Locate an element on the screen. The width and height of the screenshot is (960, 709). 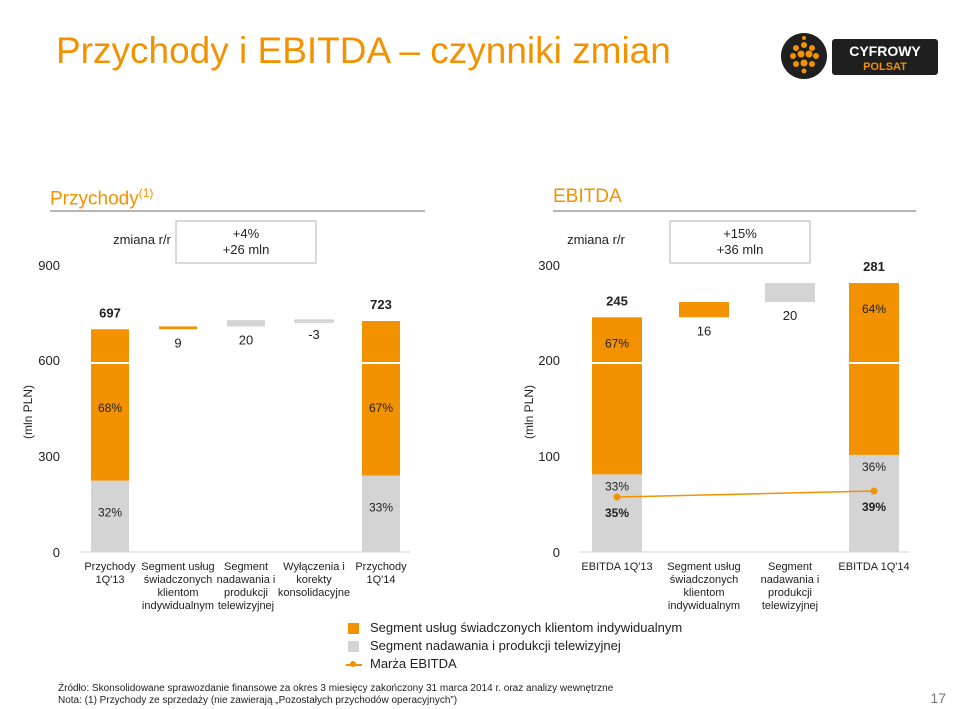
rev-category-label: Segment nadawania i produkcji telewizyjnej is located at coordinates (246, 586).